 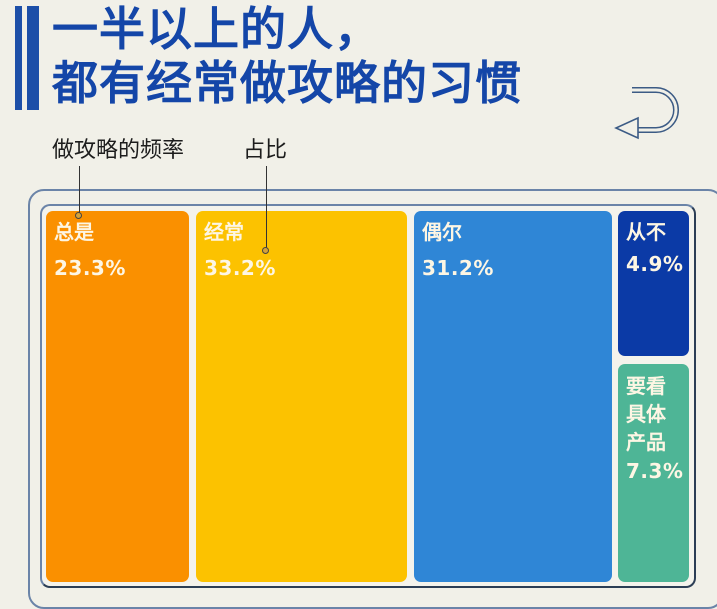 I want to click on page-title: 一半以上的人， 都有经常做攻略的习惯, so click(x=287, y=56).